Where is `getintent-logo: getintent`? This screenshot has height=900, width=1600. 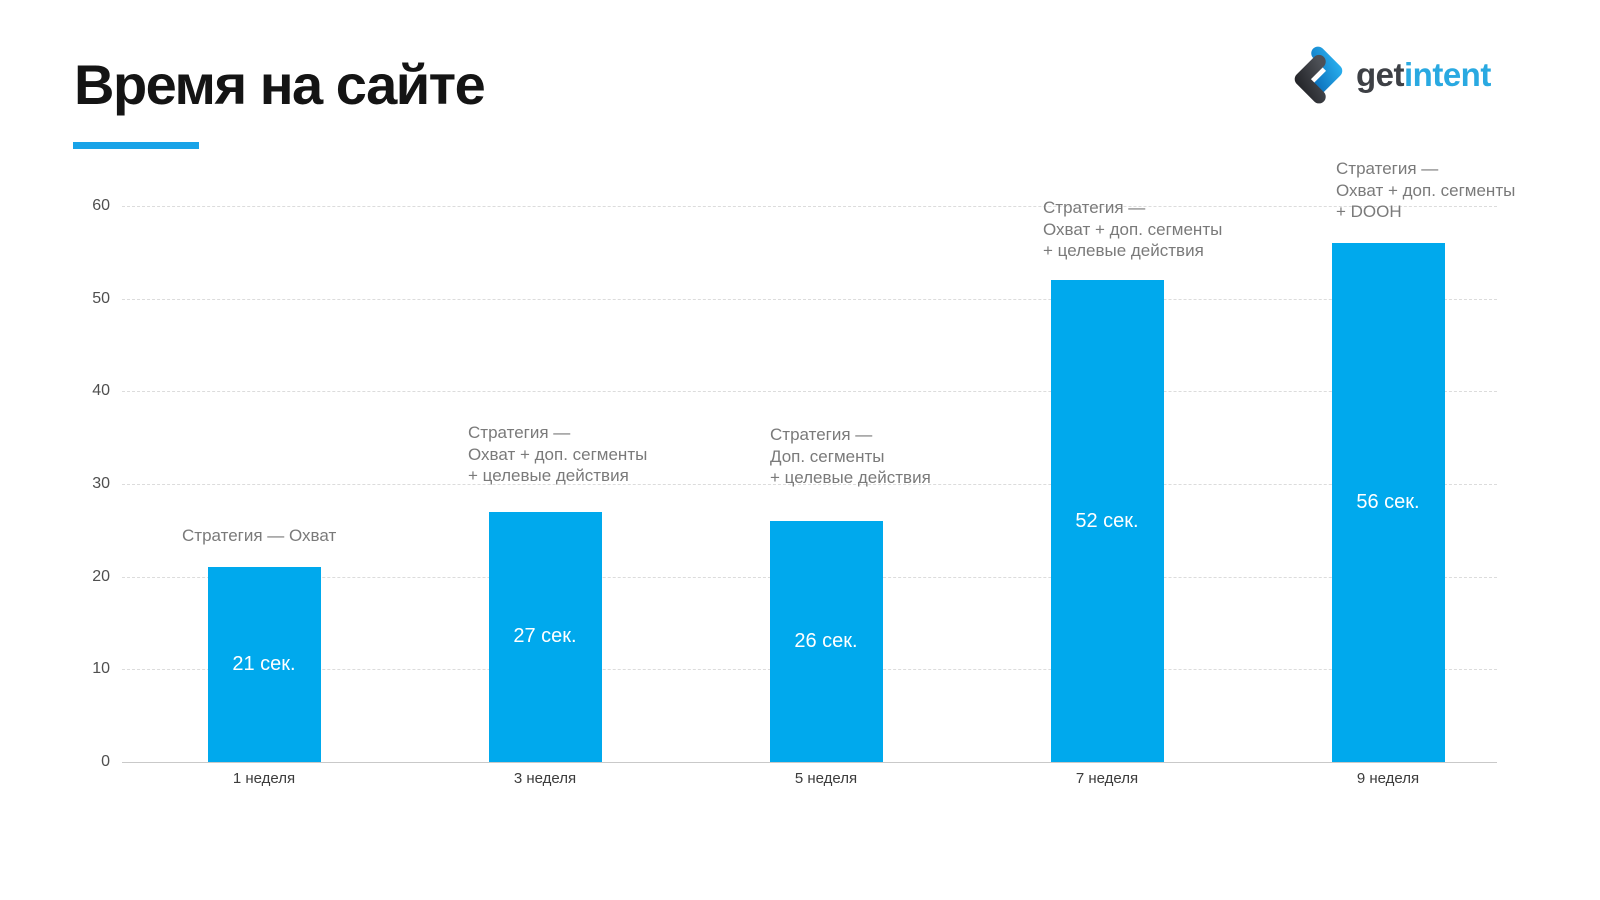 getintent-logo: getintent is located at coordinates (1389, 75).